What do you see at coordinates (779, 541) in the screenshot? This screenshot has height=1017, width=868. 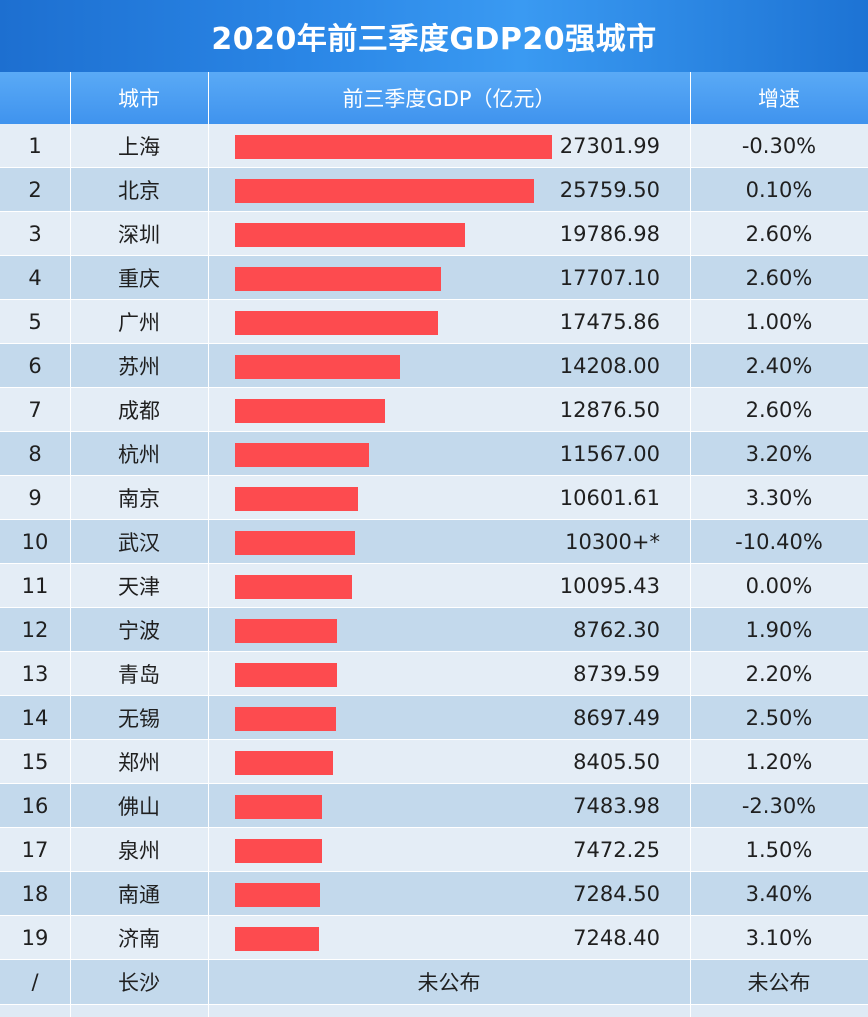 I see `growth-cell: -10.40%` at bounding box center [779, 541].